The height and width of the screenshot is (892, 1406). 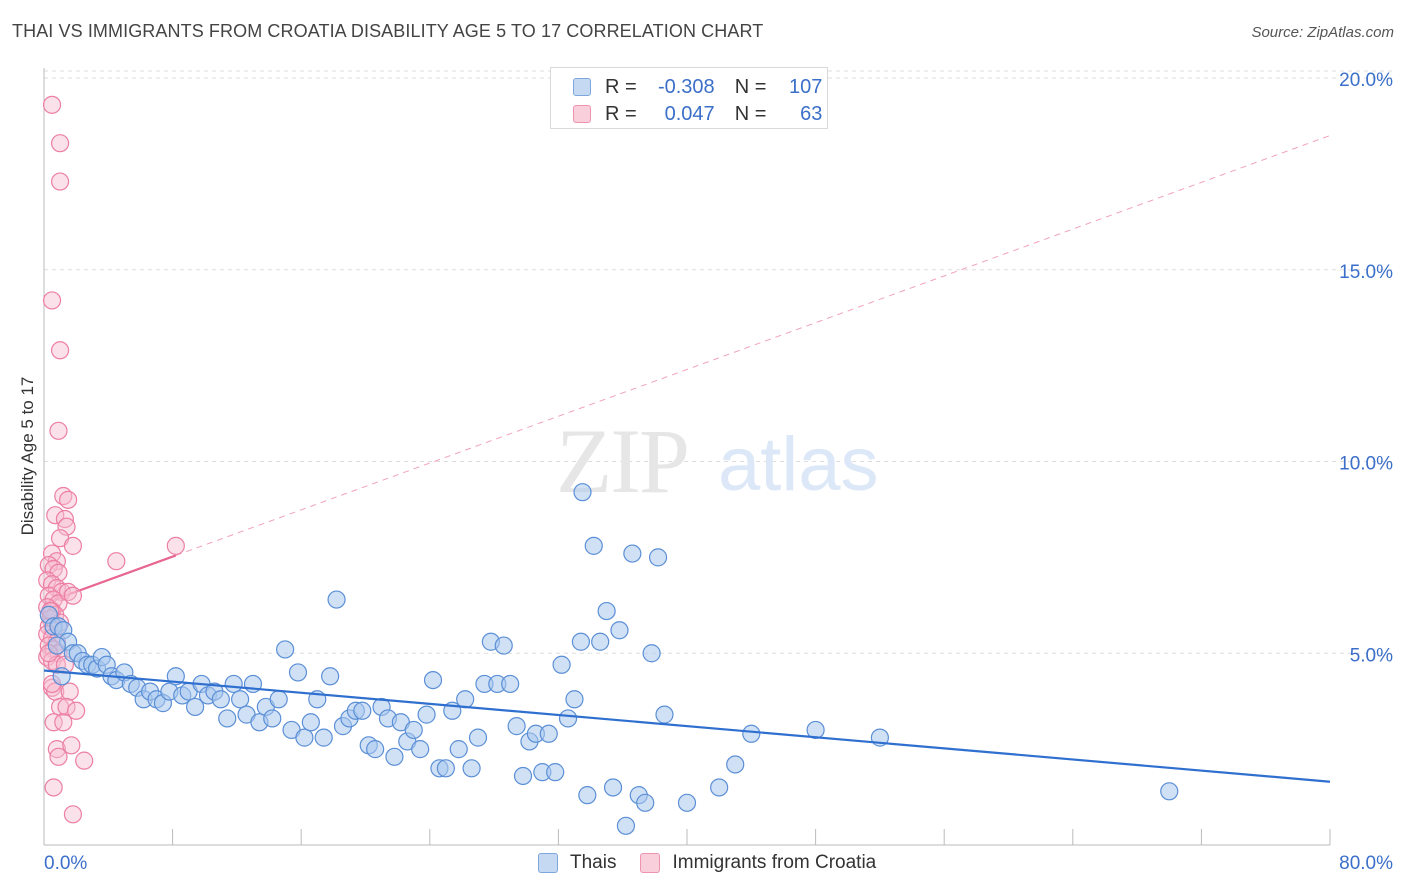 What do you see at coordinates (110, 579) in the screenshot?
I see `croatia-trend-line` at bounding box center [110, 579].